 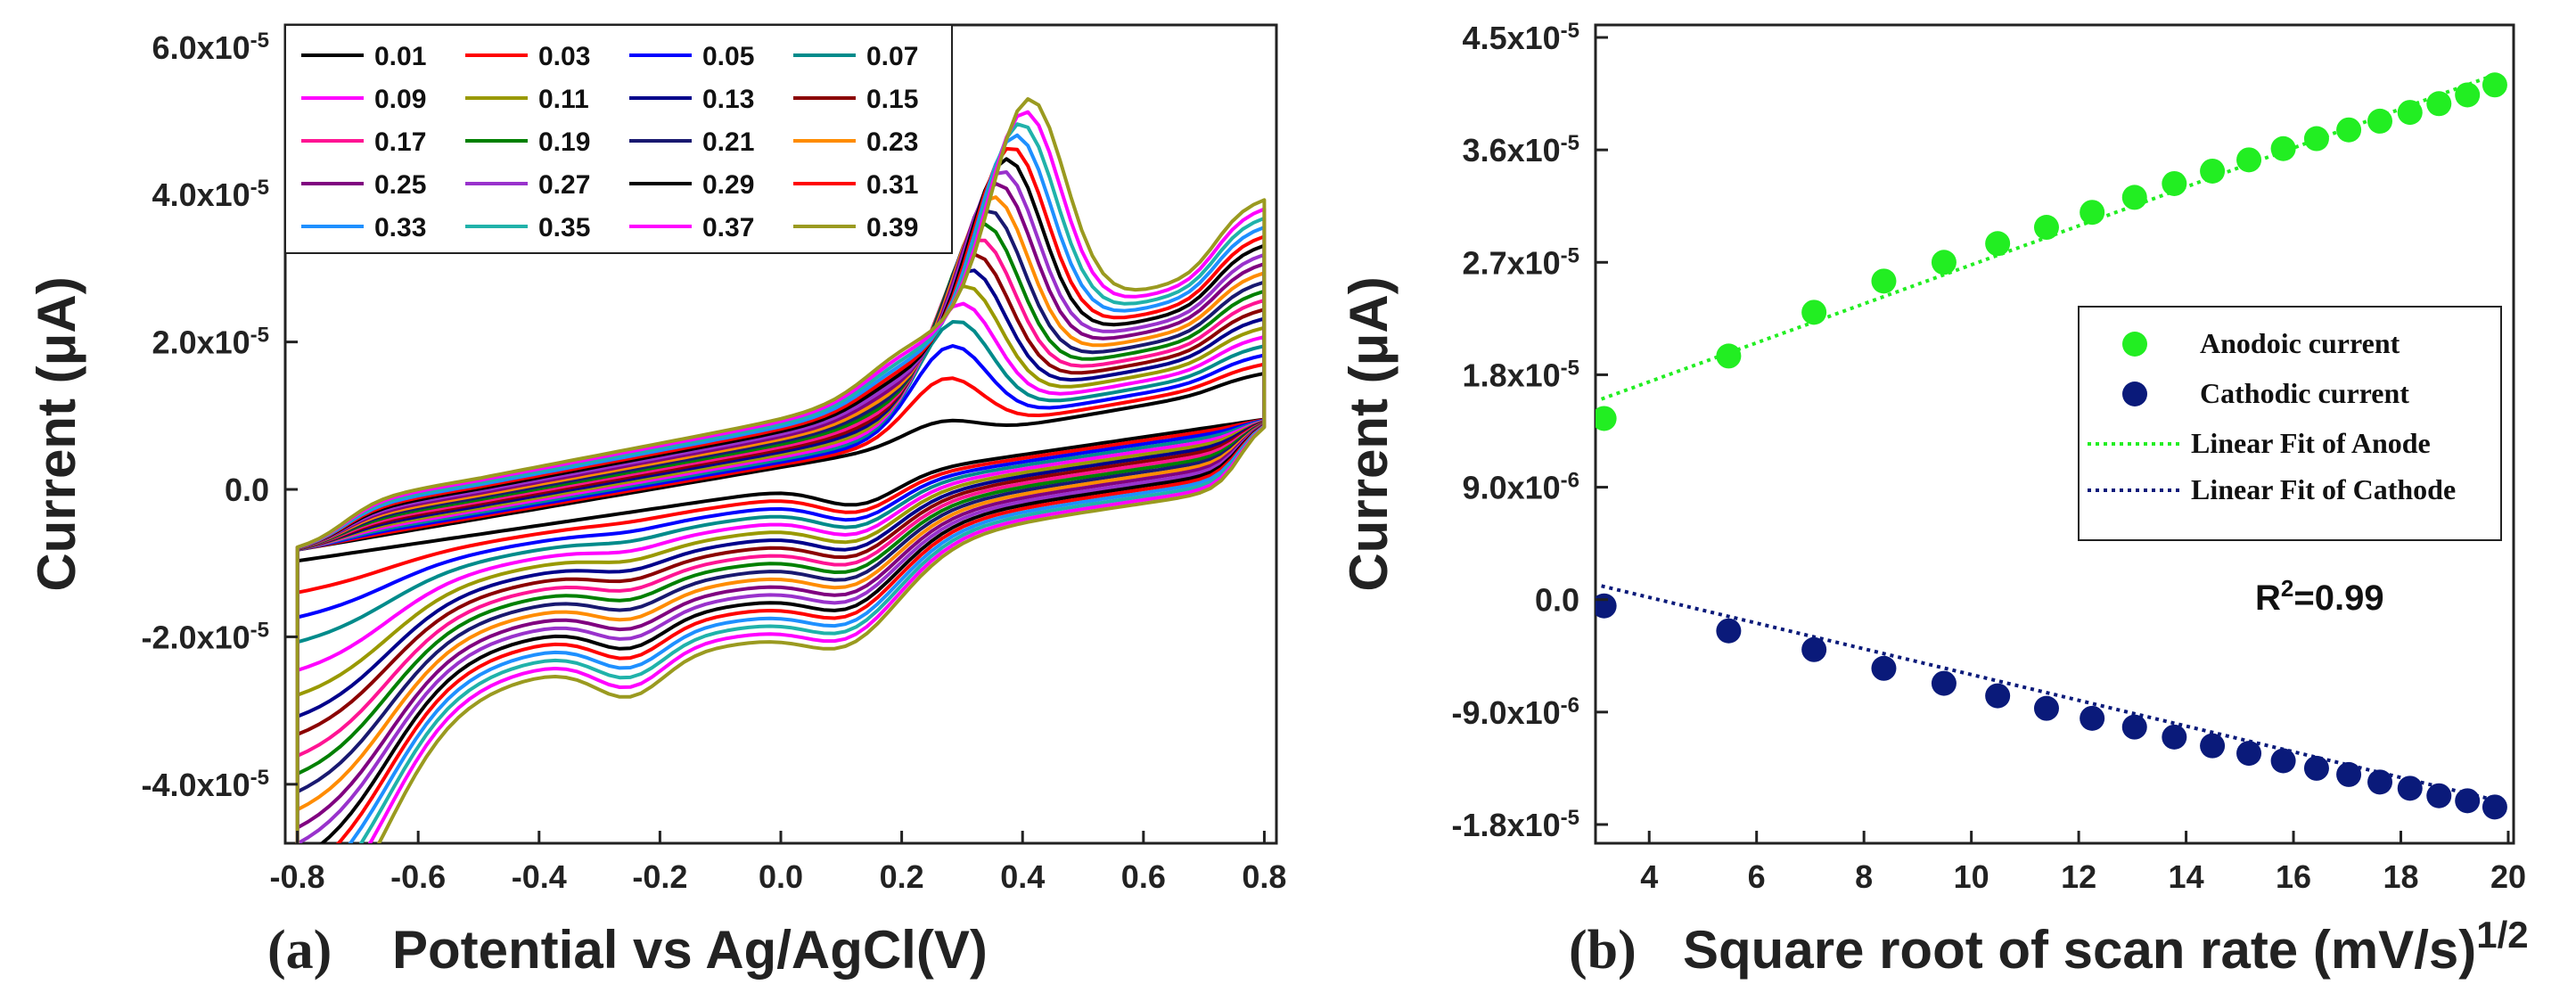 I want to click on legend-marker, so click(x=2134, y=344).